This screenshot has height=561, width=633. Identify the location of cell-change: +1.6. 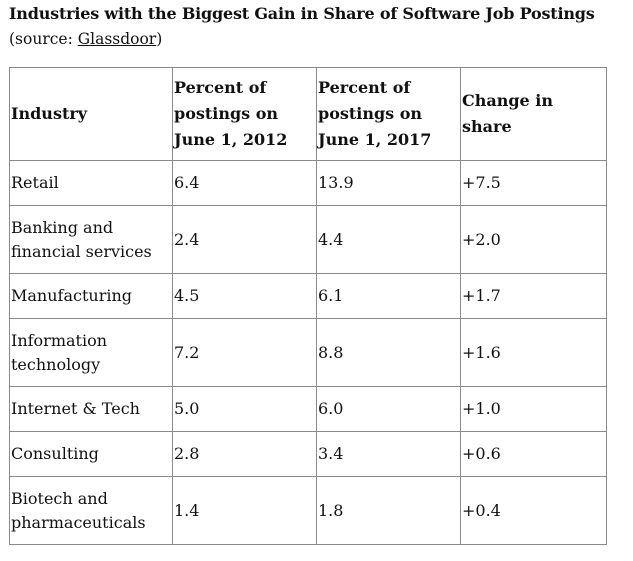
(533, 352).